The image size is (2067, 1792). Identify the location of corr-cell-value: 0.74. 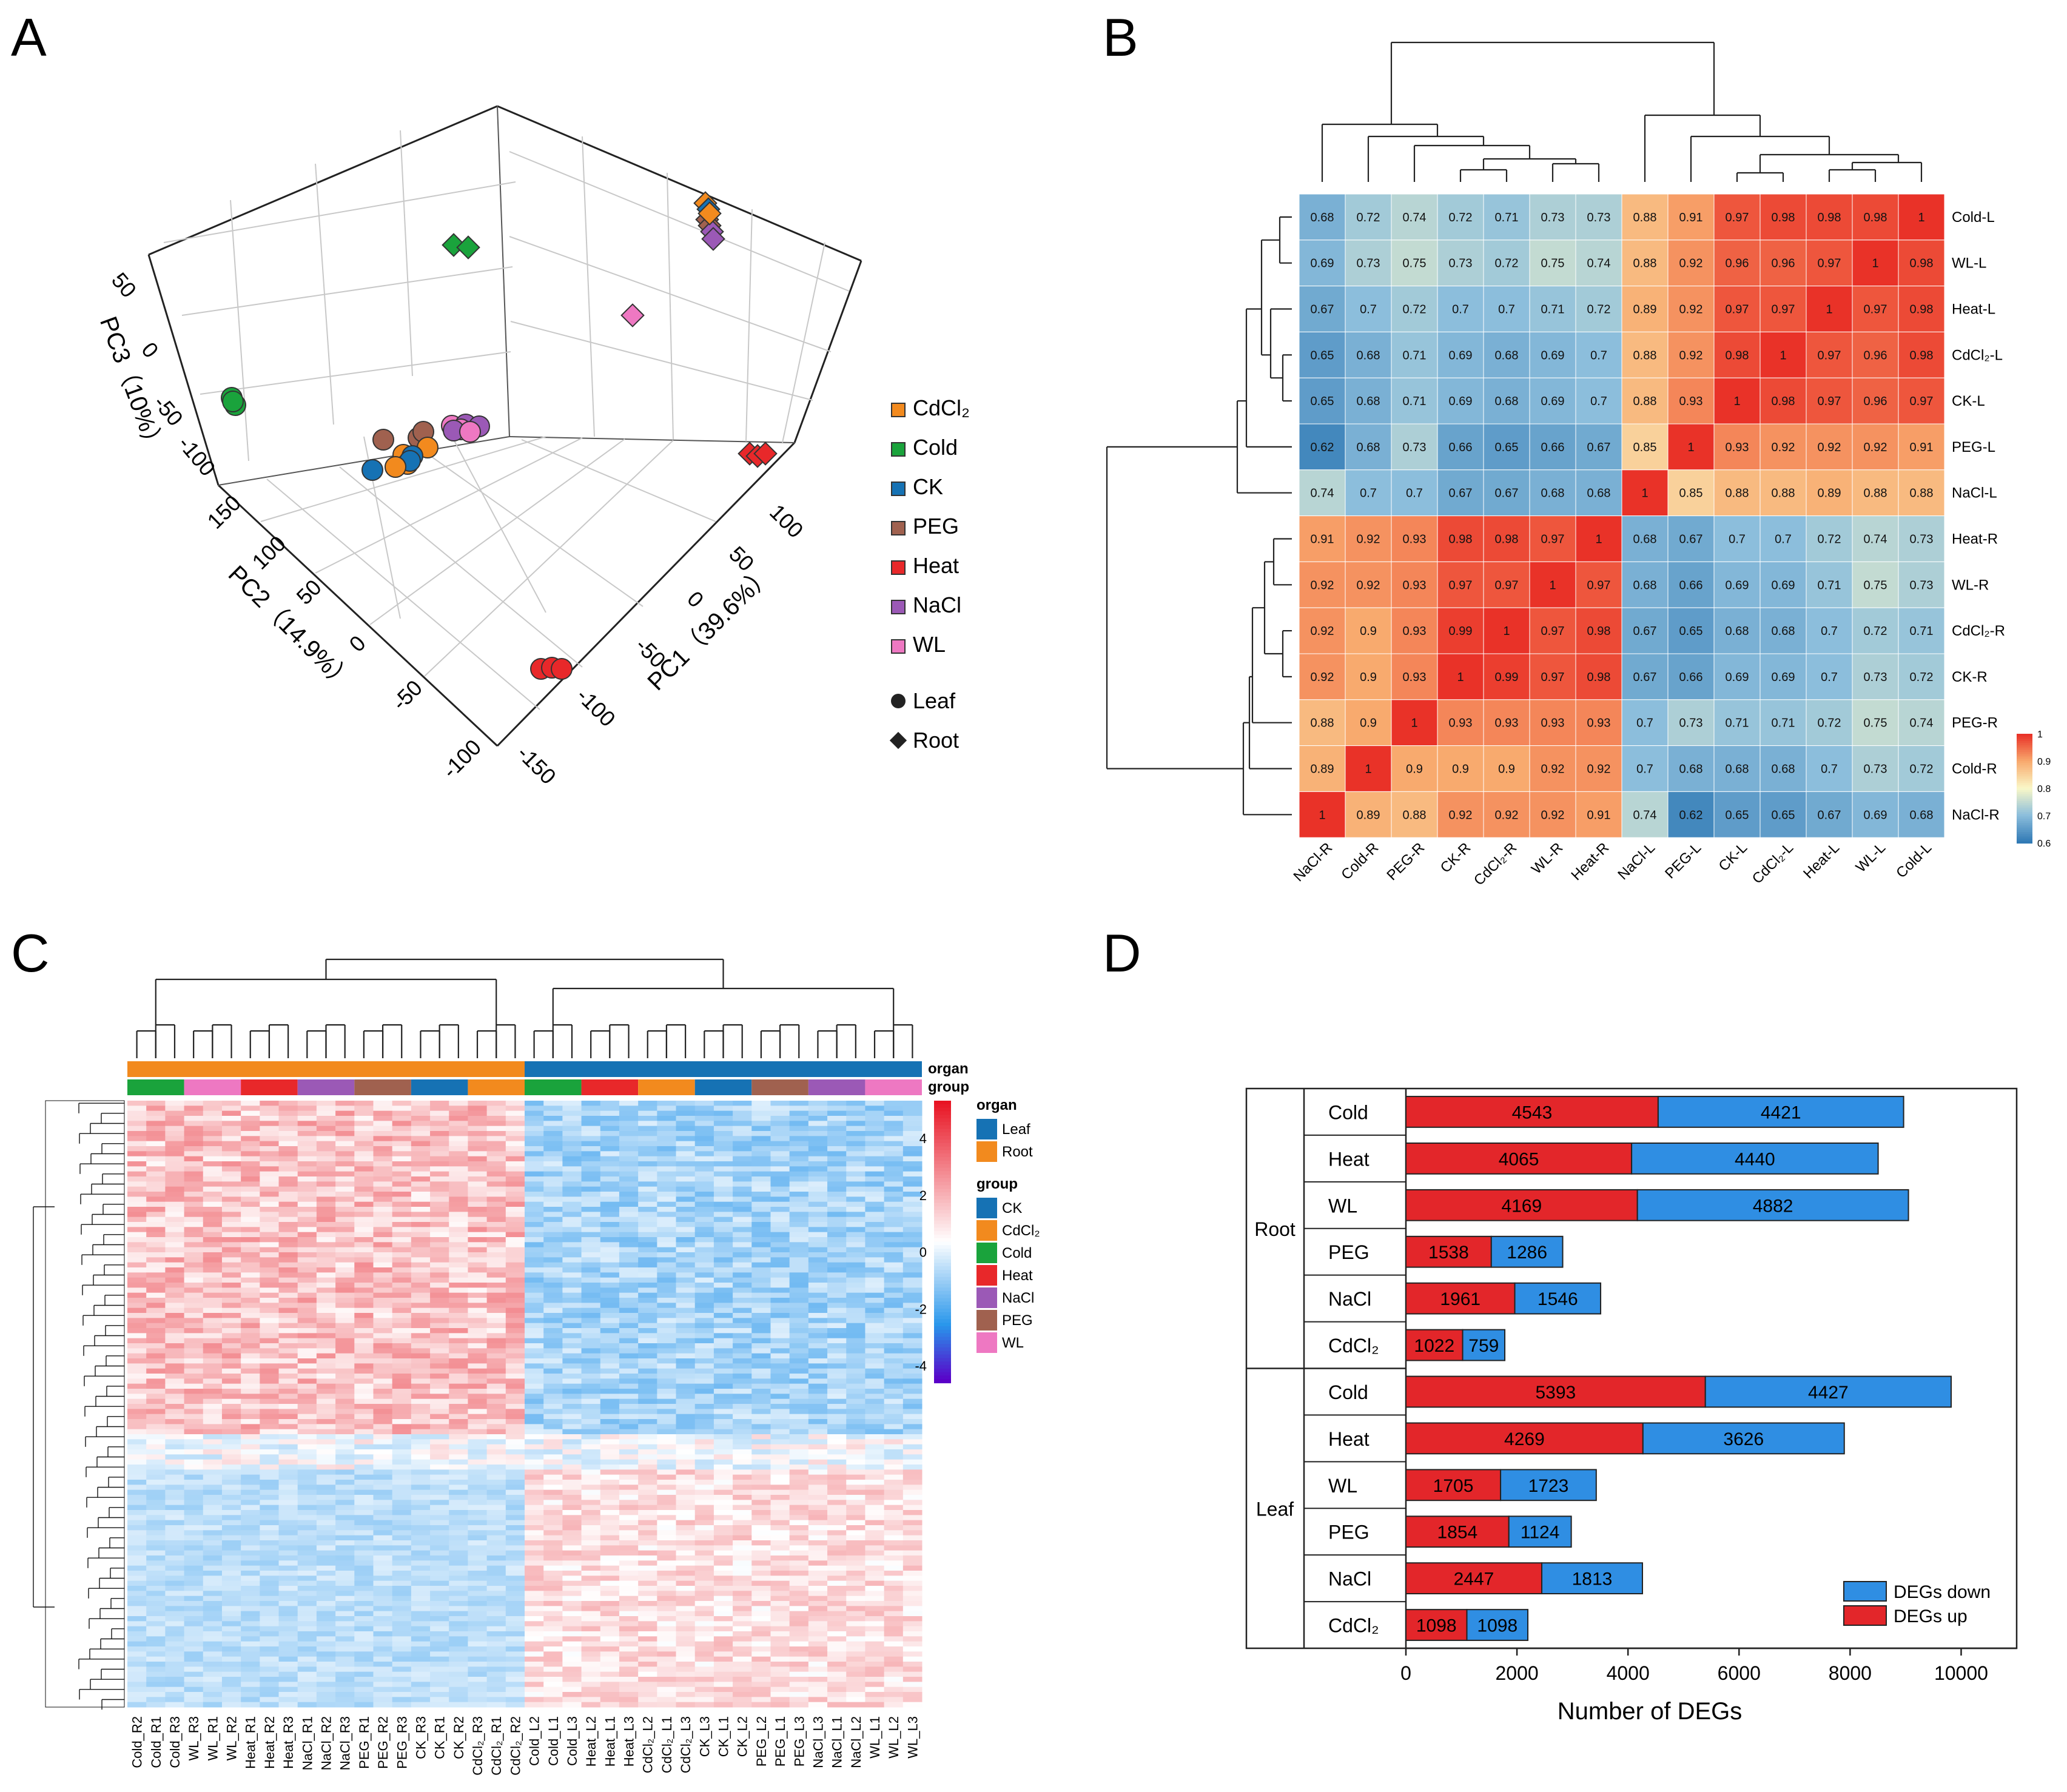
(1645, 815).